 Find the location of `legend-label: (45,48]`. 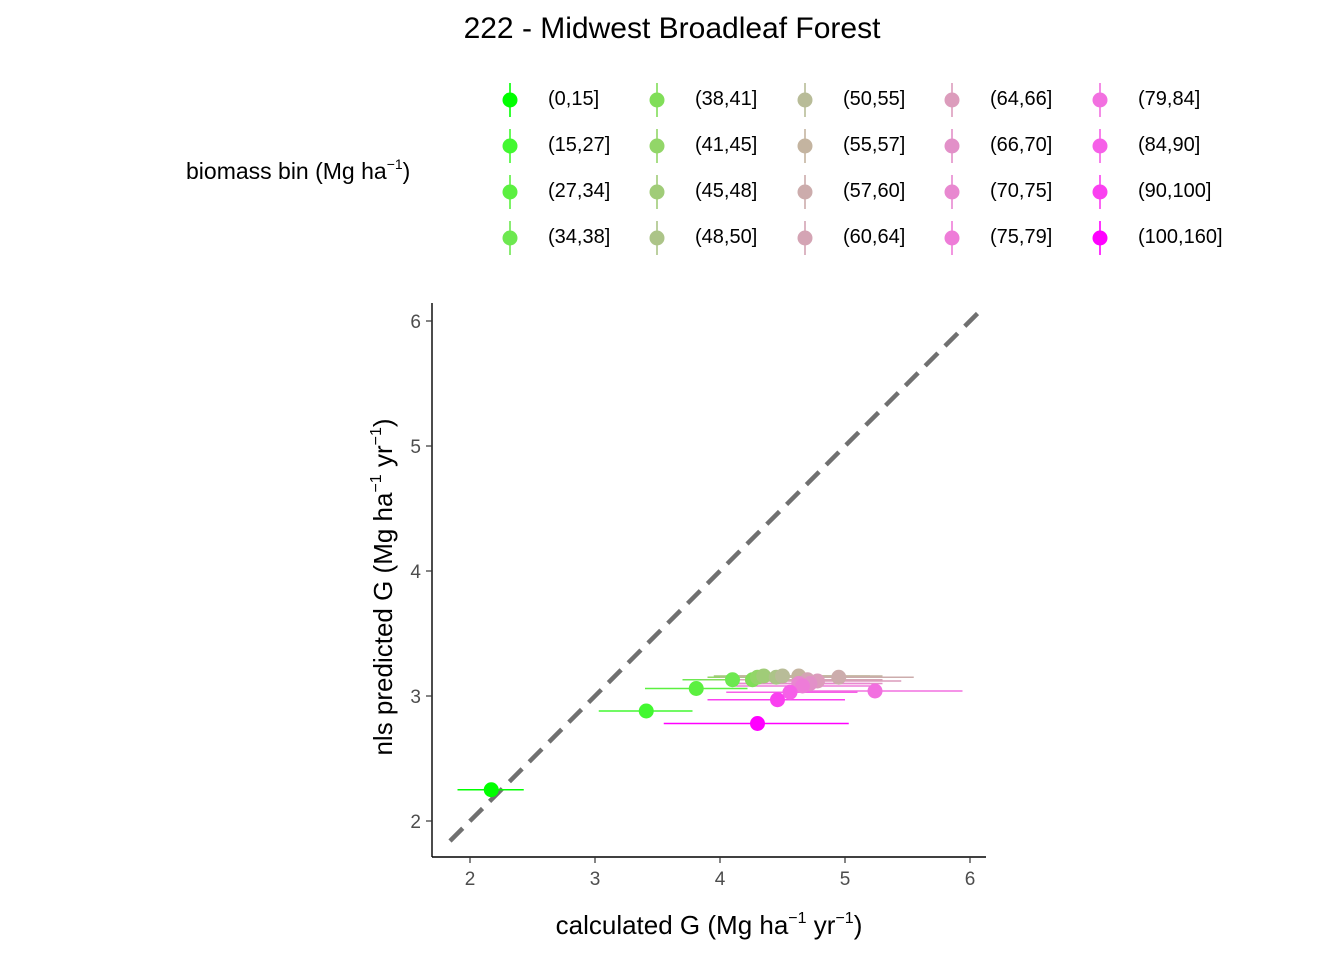

legend-label: (45,48] is located at coordinates (726, 191).